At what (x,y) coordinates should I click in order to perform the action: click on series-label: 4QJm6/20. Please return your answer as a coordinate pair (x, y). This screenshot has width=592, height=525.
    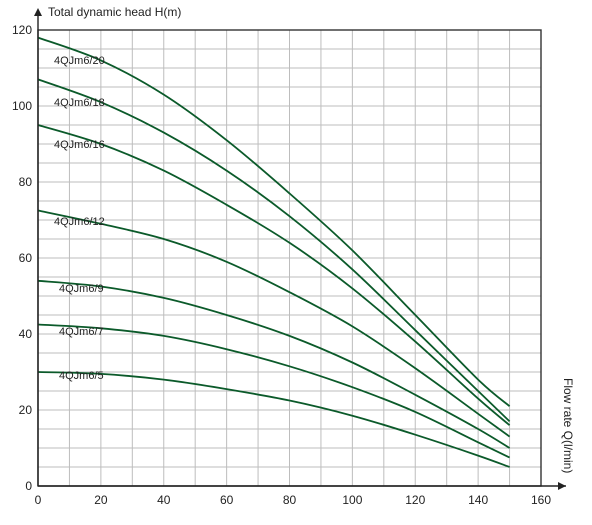
    Looking at the image, I should click on (79, 61).